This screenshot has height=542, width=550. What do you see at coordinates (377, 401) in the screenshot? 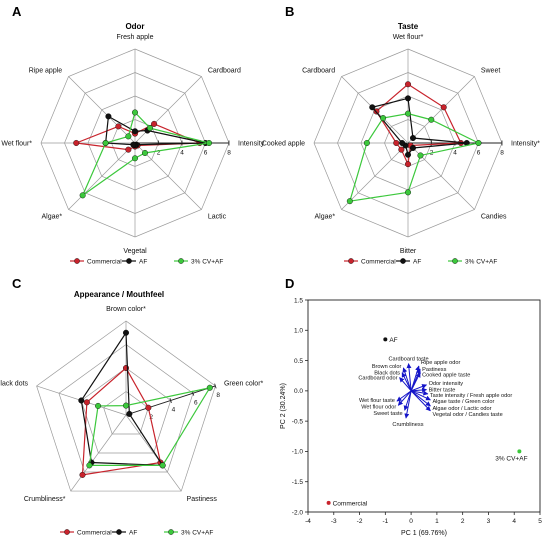
I see `loading-label-wet-flour-taste: Wet flour taste` at bounding box center [377, 401].